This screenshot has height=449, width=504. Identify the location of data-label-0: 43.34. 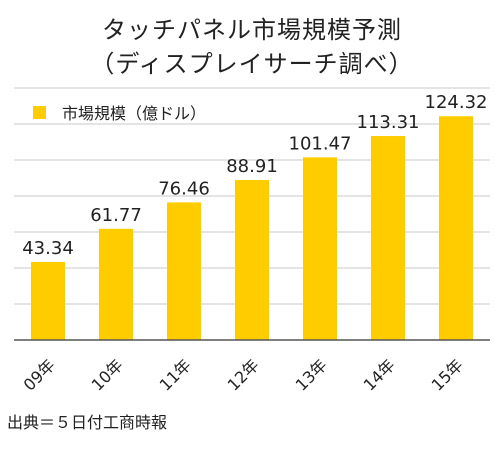
(48, 248).